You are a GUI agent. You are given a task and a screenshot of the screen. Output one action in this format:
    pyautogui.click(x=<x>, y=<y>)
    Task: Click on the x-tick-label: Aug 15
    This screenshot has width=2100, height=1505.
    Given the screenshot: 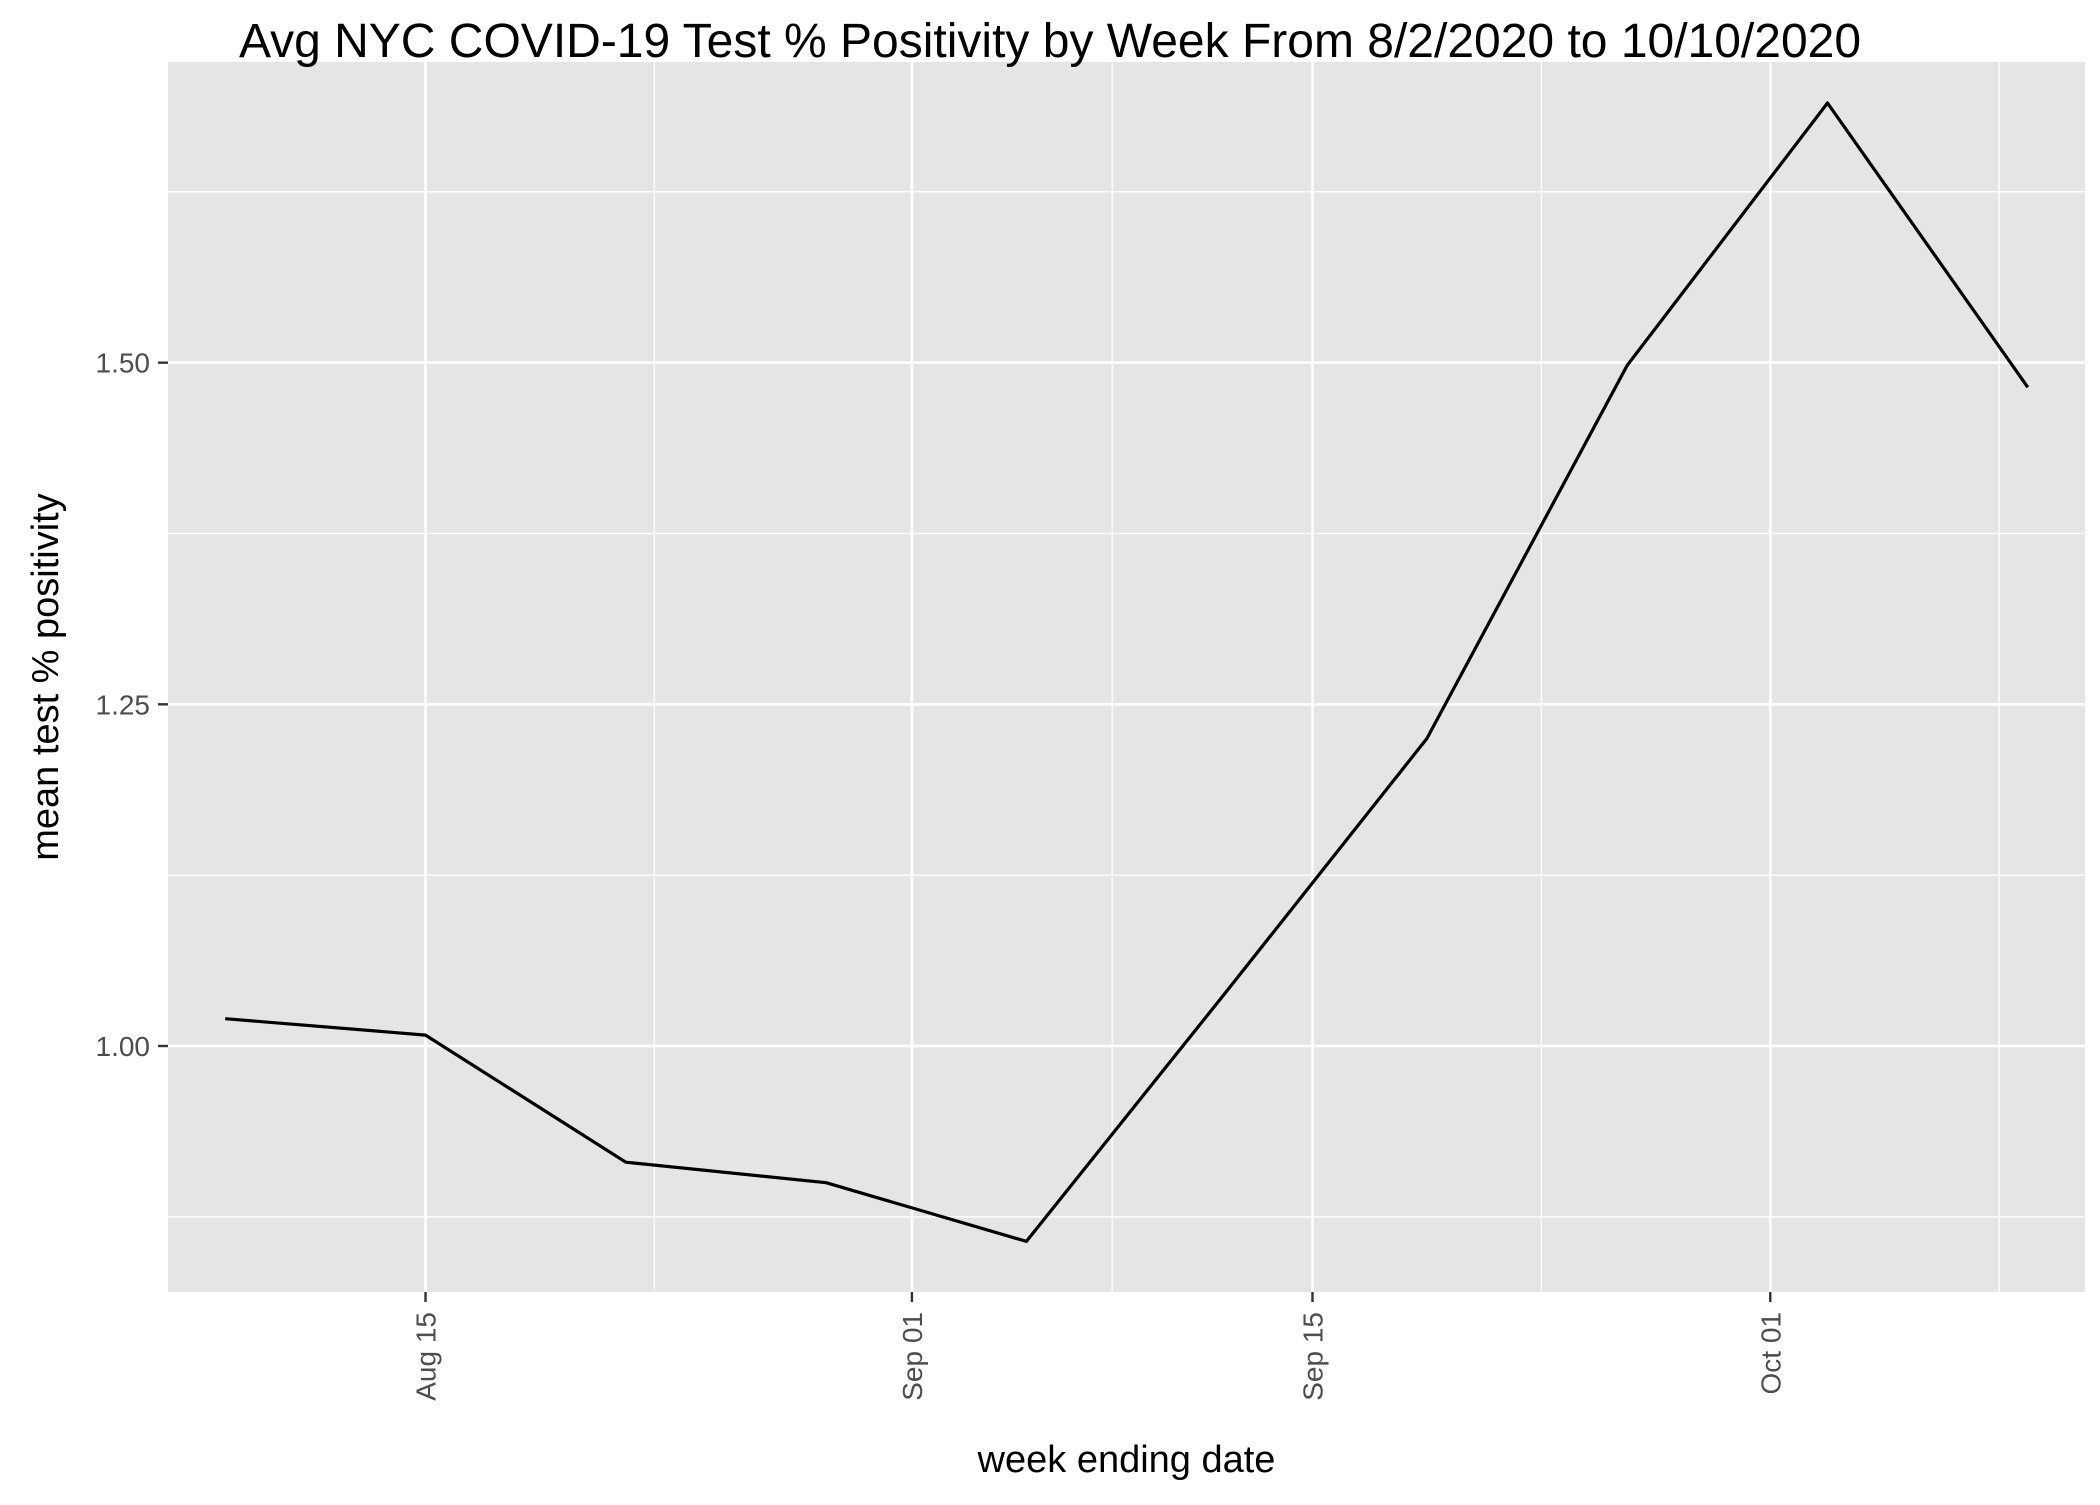 What is the action you would take?
    pyautogui.click(x=426, y=1356)
    